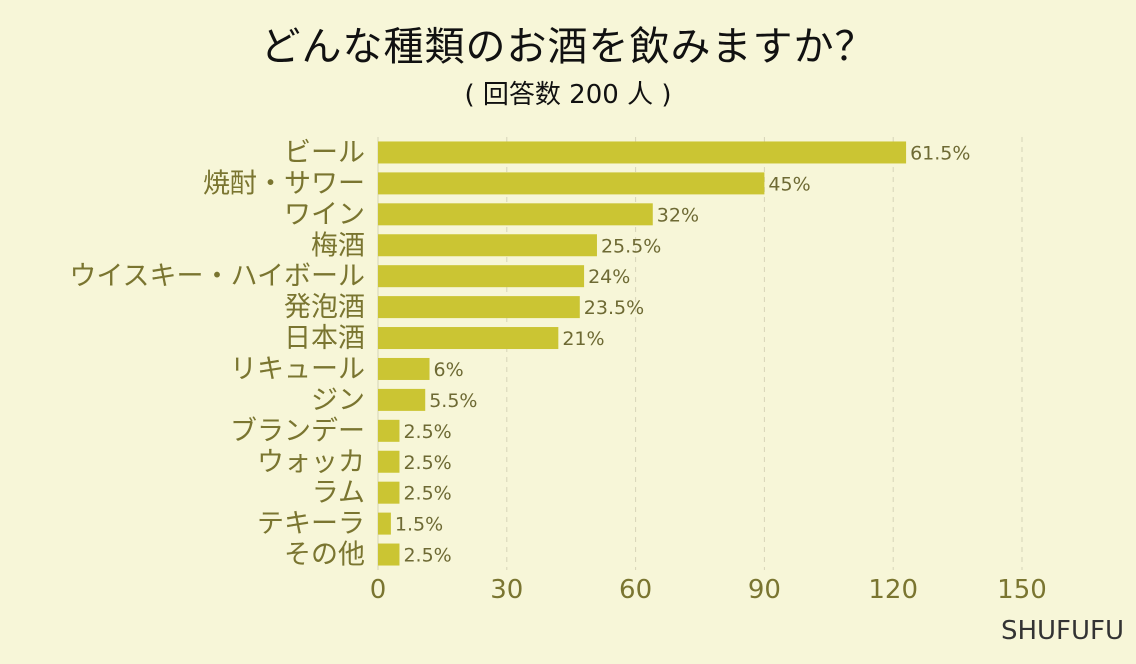 The width and height of the screenshot is (1136, 664). What do you see at coordinates (419, 525) in the screenshot?
I see `data-label: 1.5%` at bounding box center [419, 525].